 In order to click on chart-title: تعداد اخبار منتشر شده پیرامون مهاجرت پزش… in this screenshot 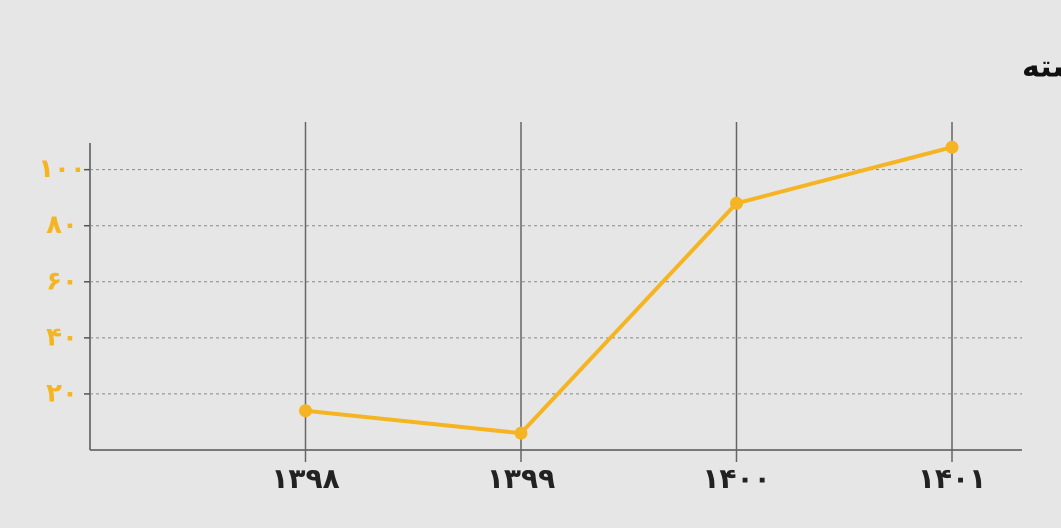, I will do `click(1041, 67)`.